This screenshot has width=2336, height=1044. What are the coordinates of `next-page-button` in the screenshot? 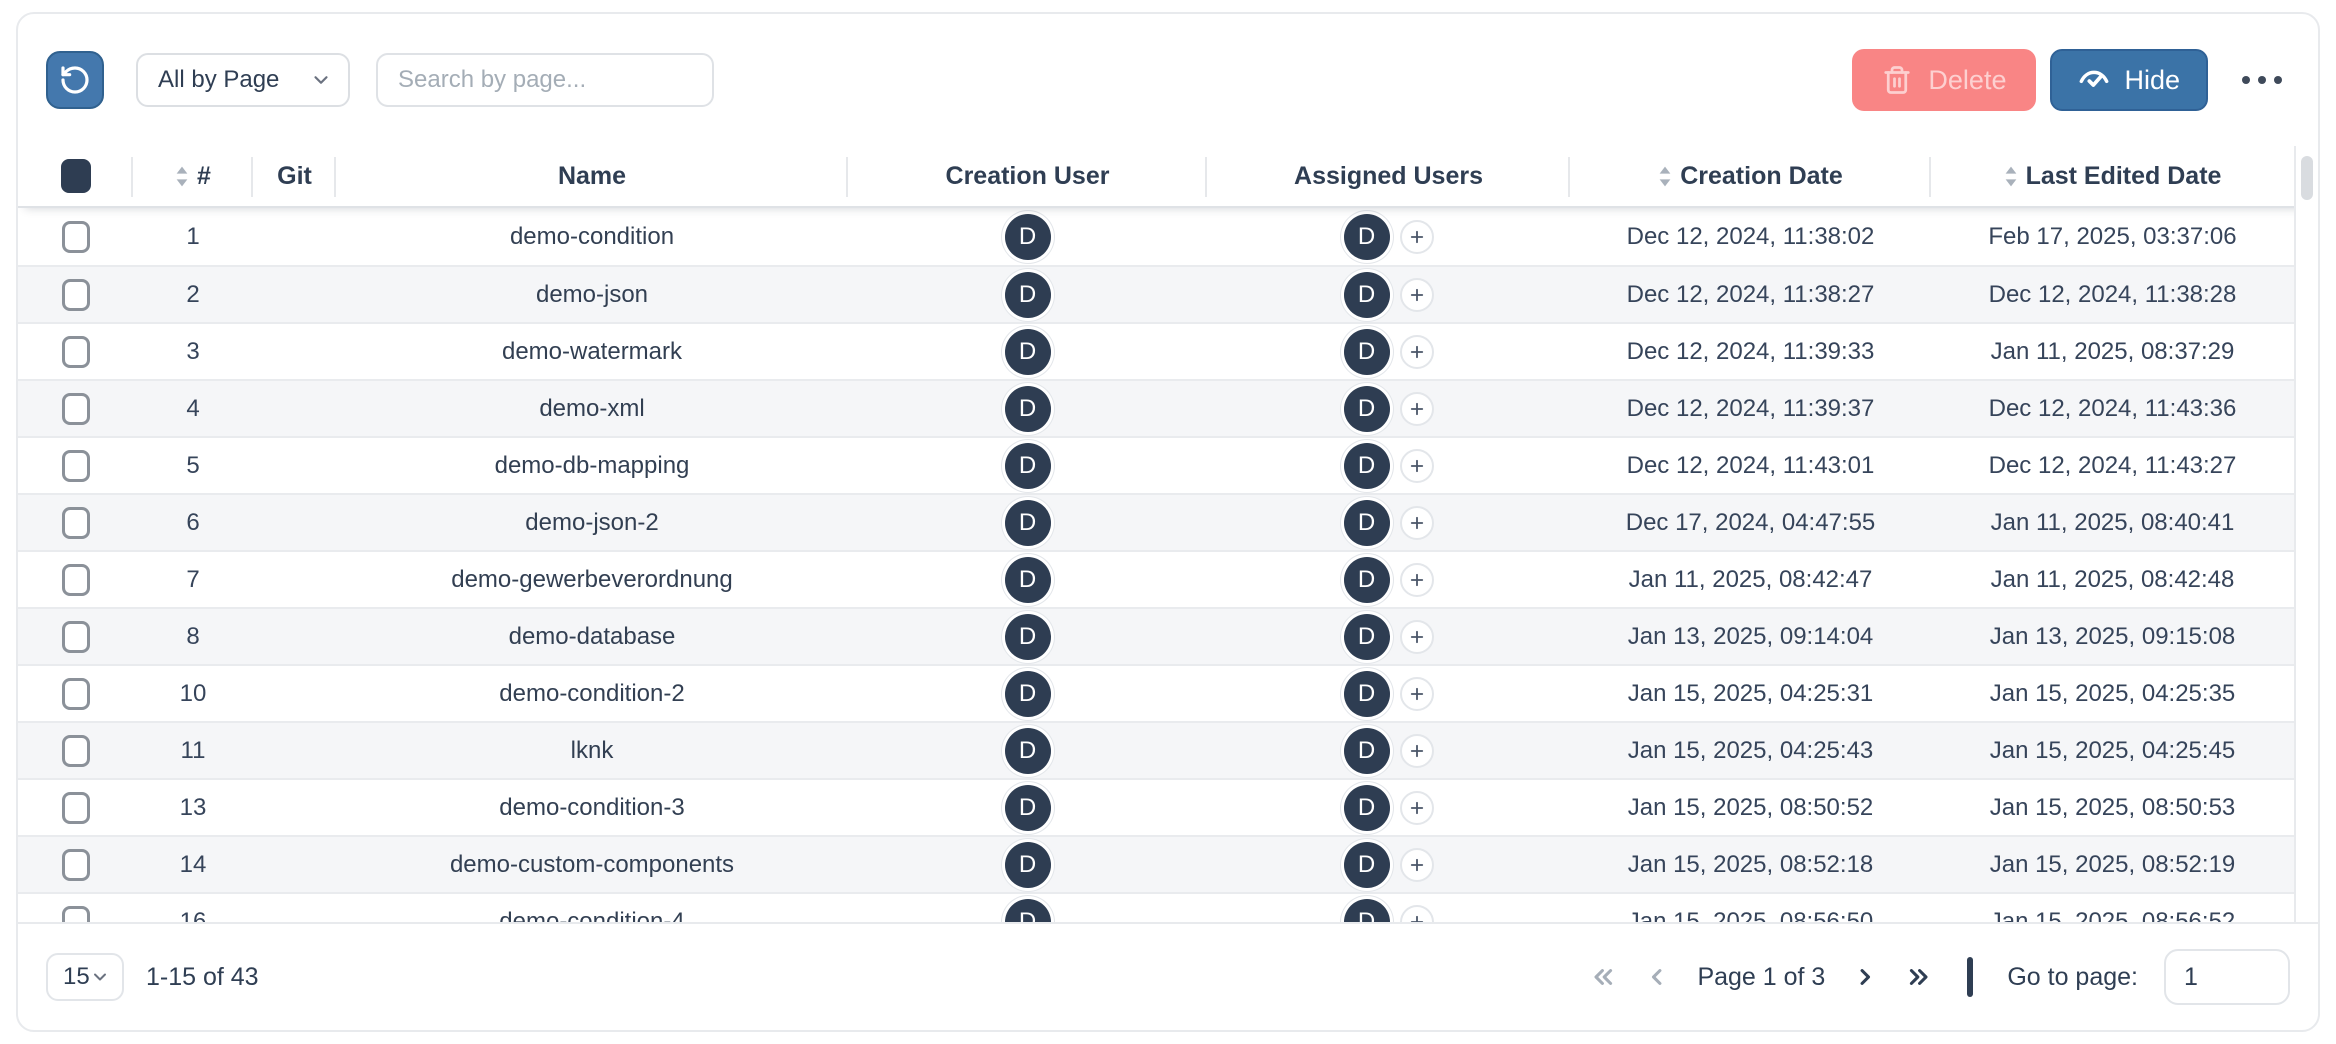 It's located at (1865, 977).